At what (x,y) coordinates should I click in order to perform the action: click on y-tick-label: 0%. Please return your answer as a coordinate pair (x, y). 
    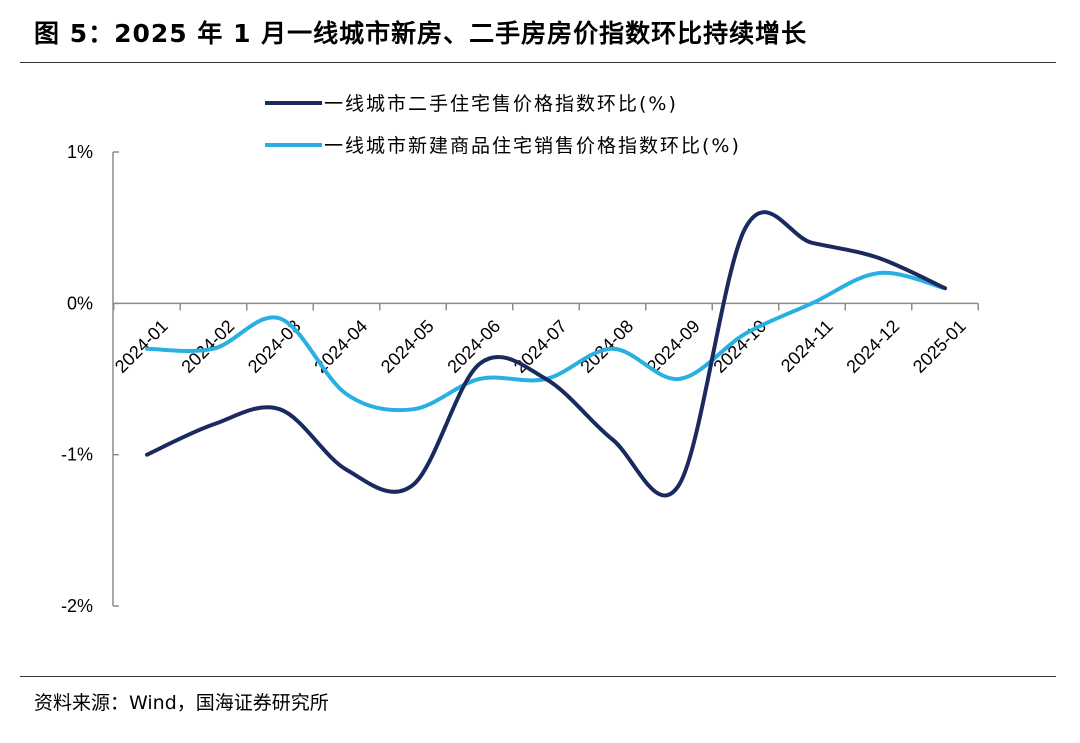
    Looking at the image, I should click on (80, 303).